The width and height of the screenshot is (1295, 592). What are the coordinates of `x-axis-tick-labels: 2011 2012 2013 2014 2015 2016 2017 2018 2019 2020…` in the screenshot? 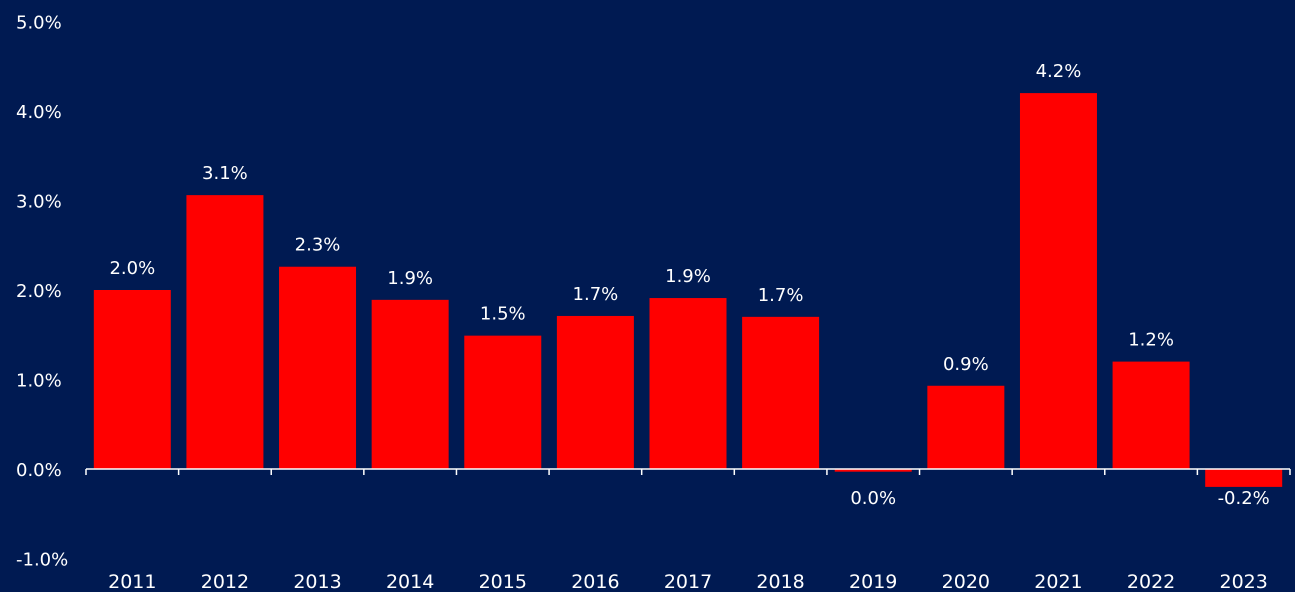 It's located at (688, 581).